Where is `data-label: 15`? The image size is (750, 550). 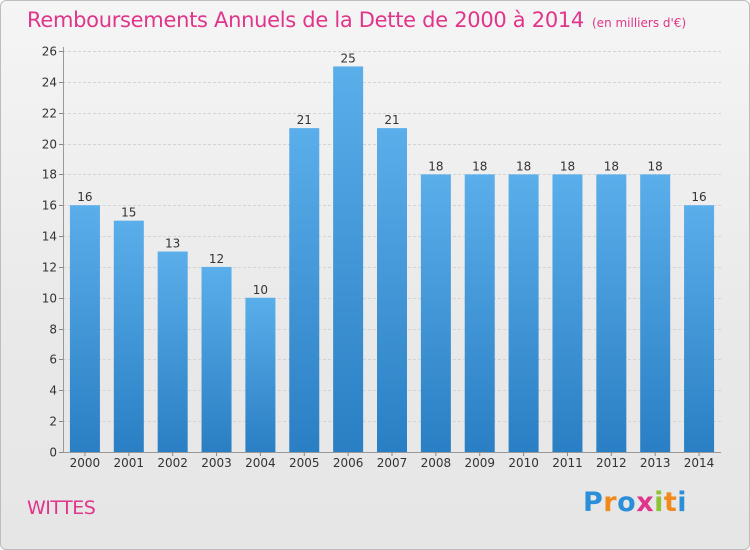 data-label: 15 is located at coordinates (128, 213).